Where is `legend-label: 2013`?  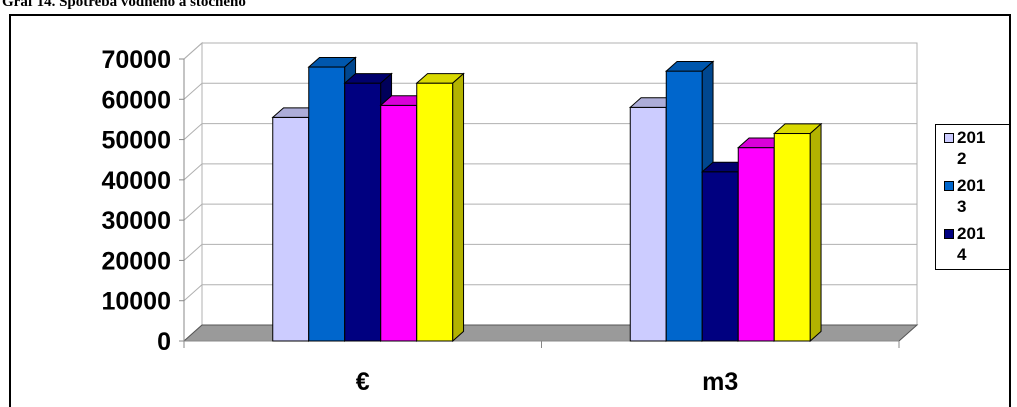 legend-label: 2013 is located at coordinates (971, 196).